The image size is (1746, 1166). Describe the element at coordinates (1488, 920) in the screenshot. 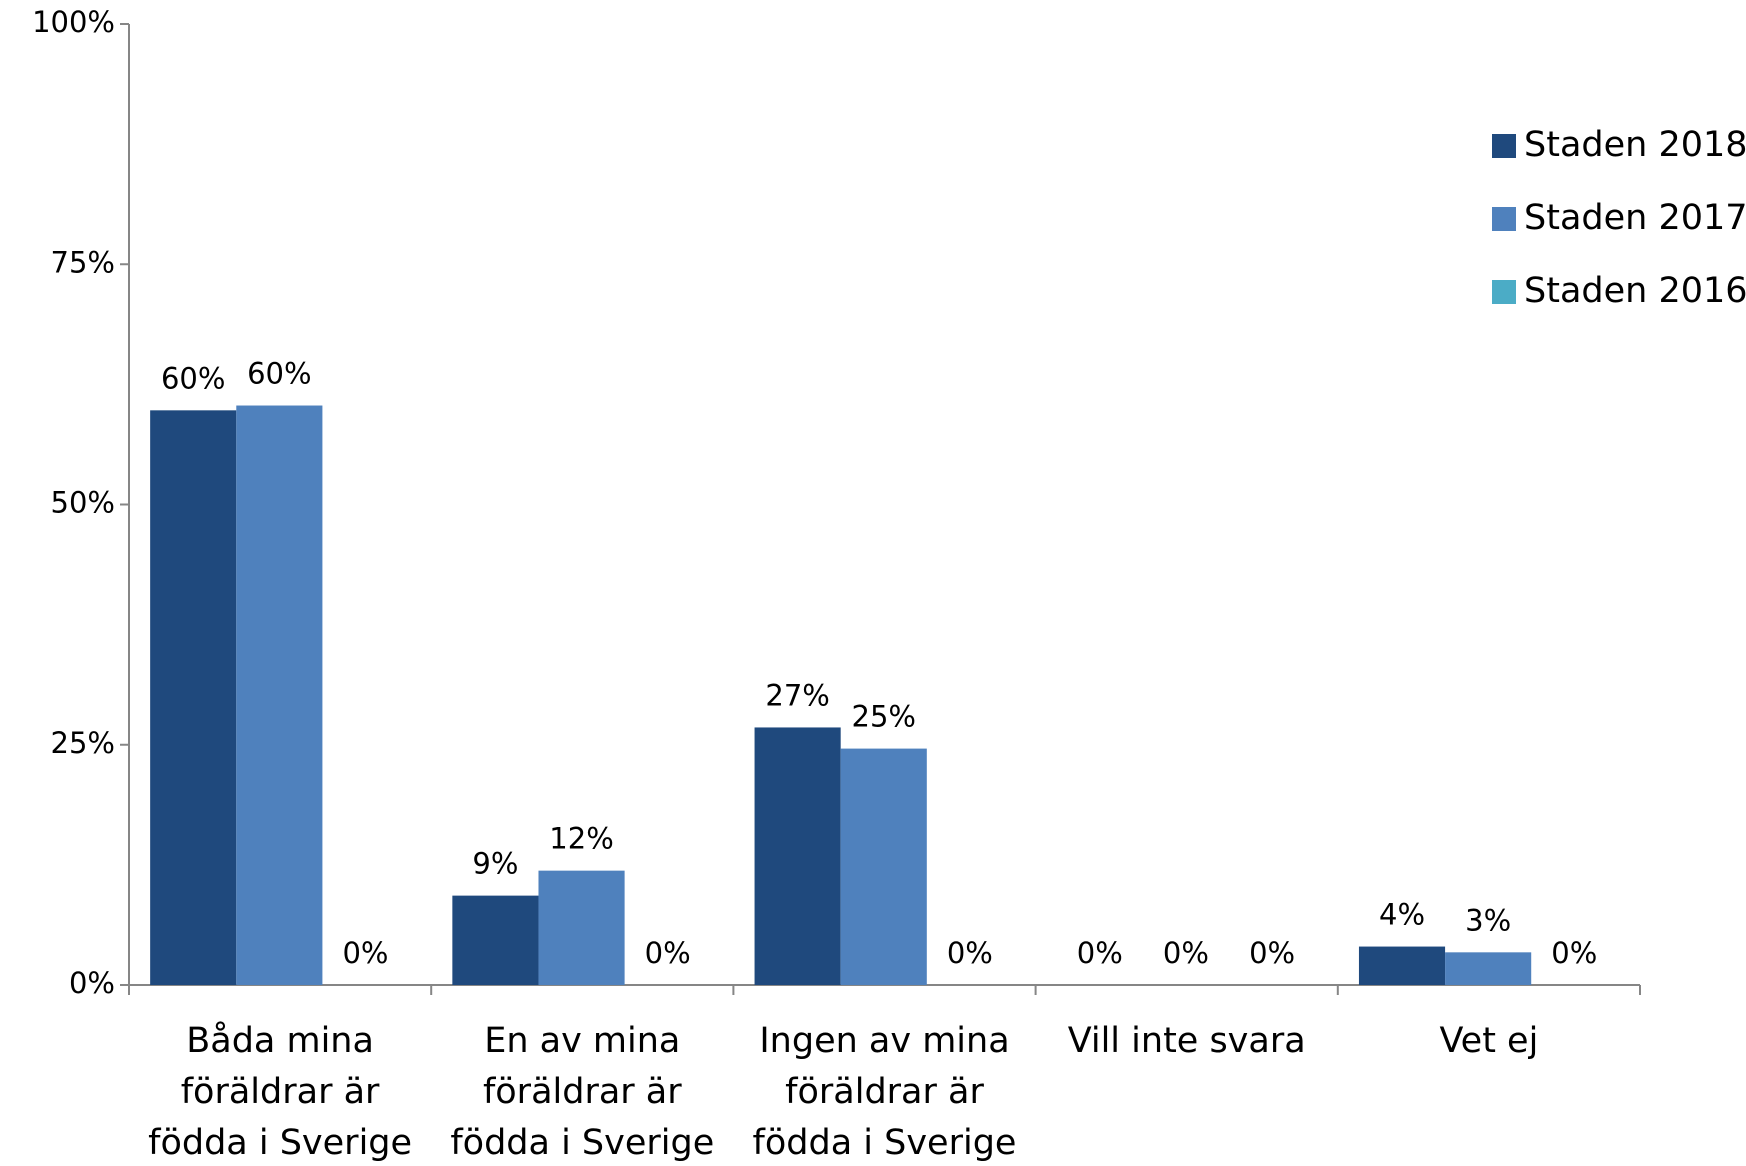

I see `value-label: 3%` at that location.